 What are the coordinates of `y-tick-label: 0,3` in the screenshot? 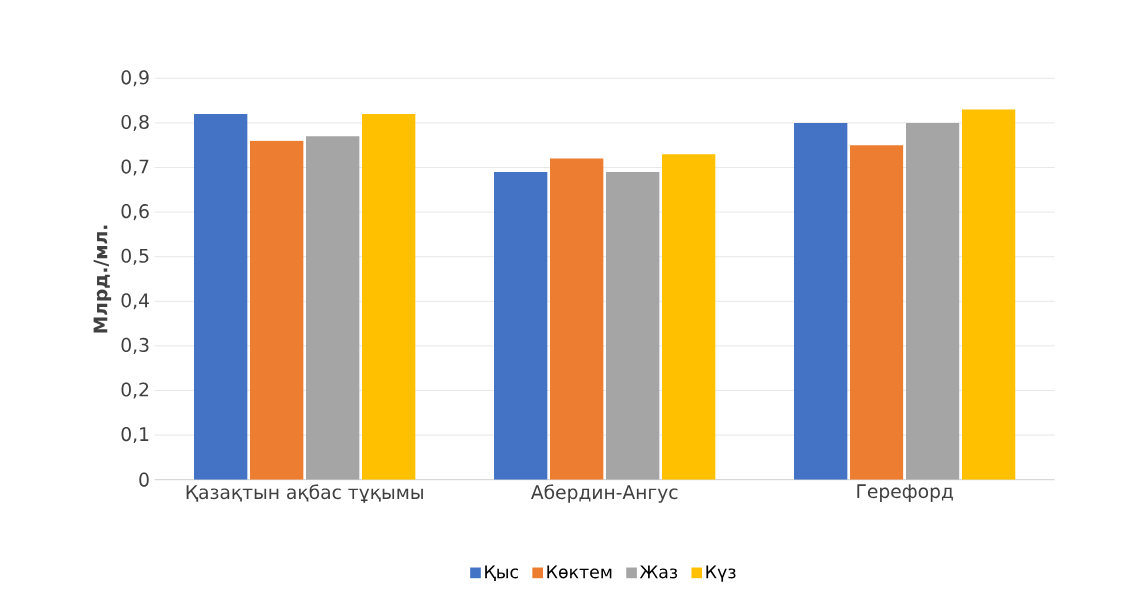 It's located at (135, 345).